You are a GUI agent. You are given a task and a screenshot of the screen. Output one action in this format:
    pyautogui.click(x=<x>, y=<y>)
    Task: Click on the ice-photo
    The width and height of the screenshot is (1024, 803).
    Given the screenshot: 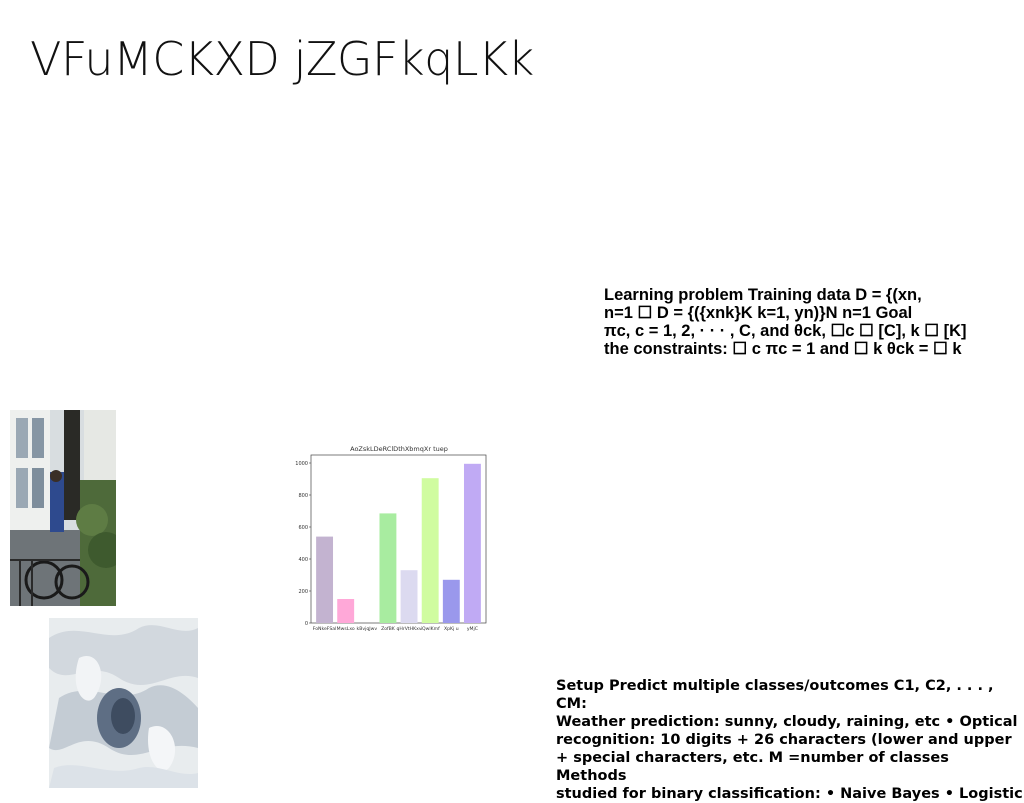 What is the action you would take?
    pyautogui.click(x=123, y=703)
    